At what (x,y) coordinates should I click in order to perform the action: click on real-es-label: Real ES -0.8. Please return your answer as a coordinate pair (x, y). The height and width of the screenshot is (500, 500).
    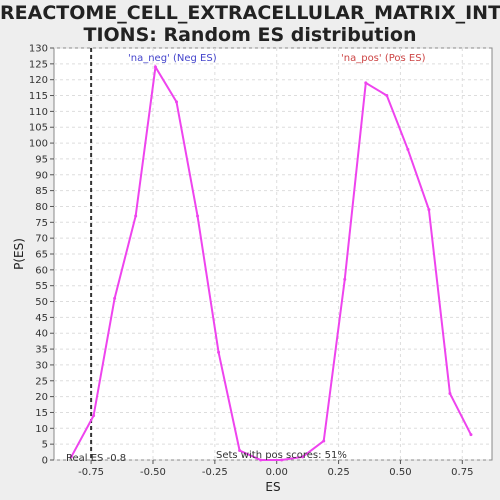
    Looking at the image, I should click on (96, 458).